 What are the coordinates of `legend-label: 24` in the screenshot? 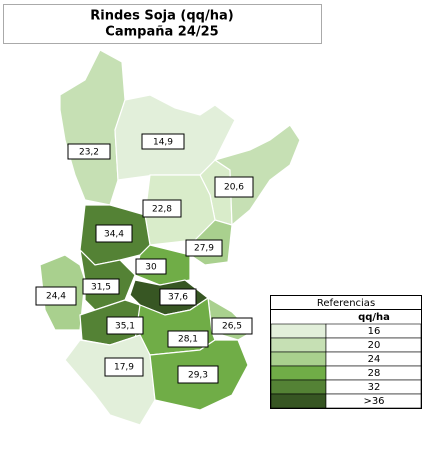 It's located at (374, 359).